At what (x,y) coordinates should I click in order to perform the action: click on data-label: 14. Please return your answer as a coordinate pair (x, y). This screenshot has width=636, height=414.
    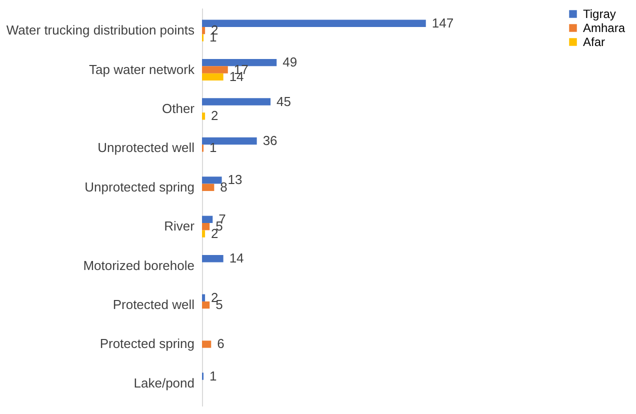
    Looking at the image, I should click on (236, 258).